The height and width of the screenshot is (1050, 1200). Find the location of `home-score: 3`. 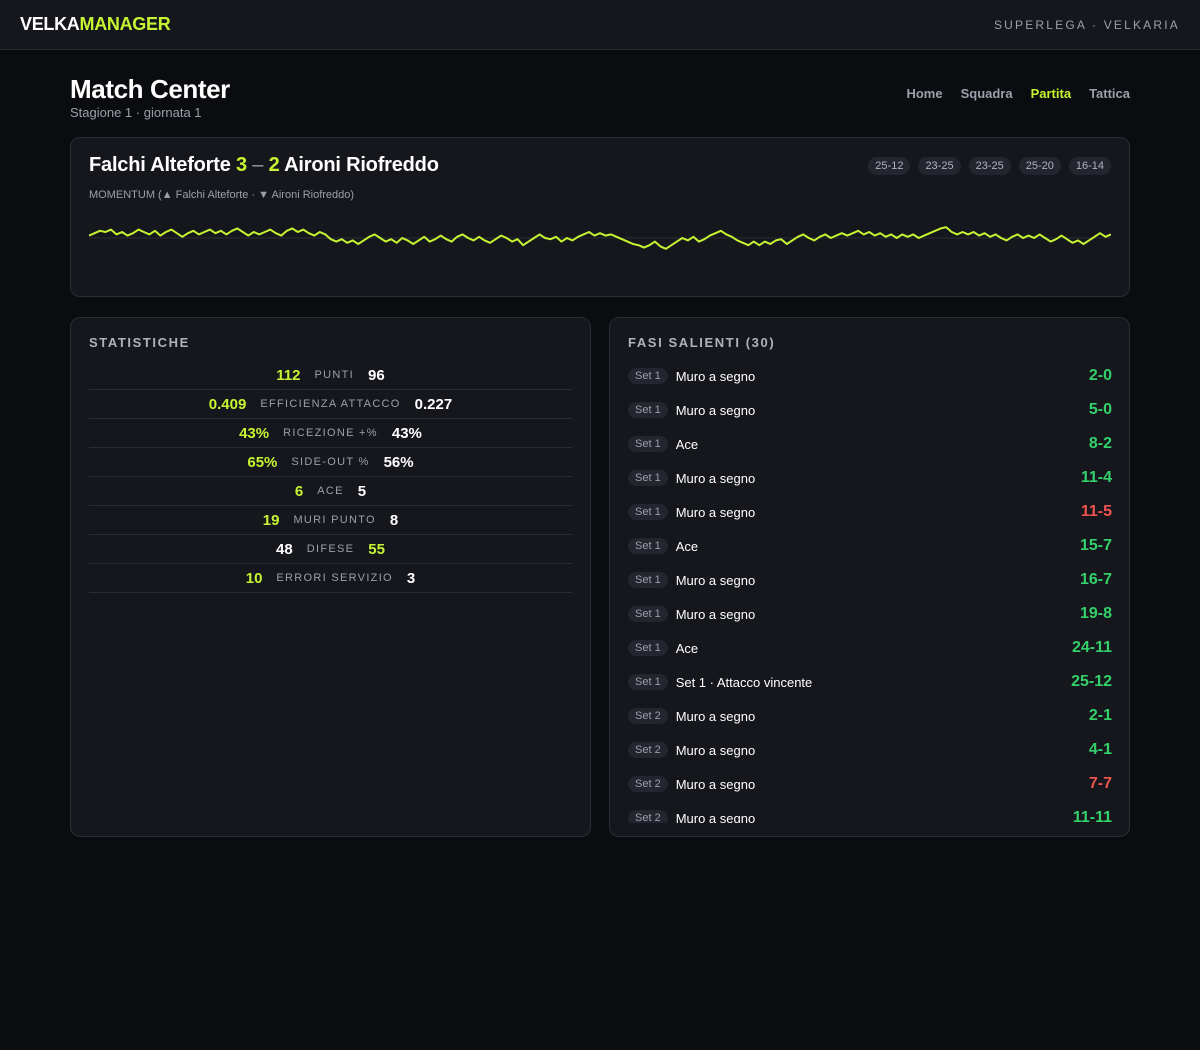

home-score: 3 is located at coordinates (241, 165).